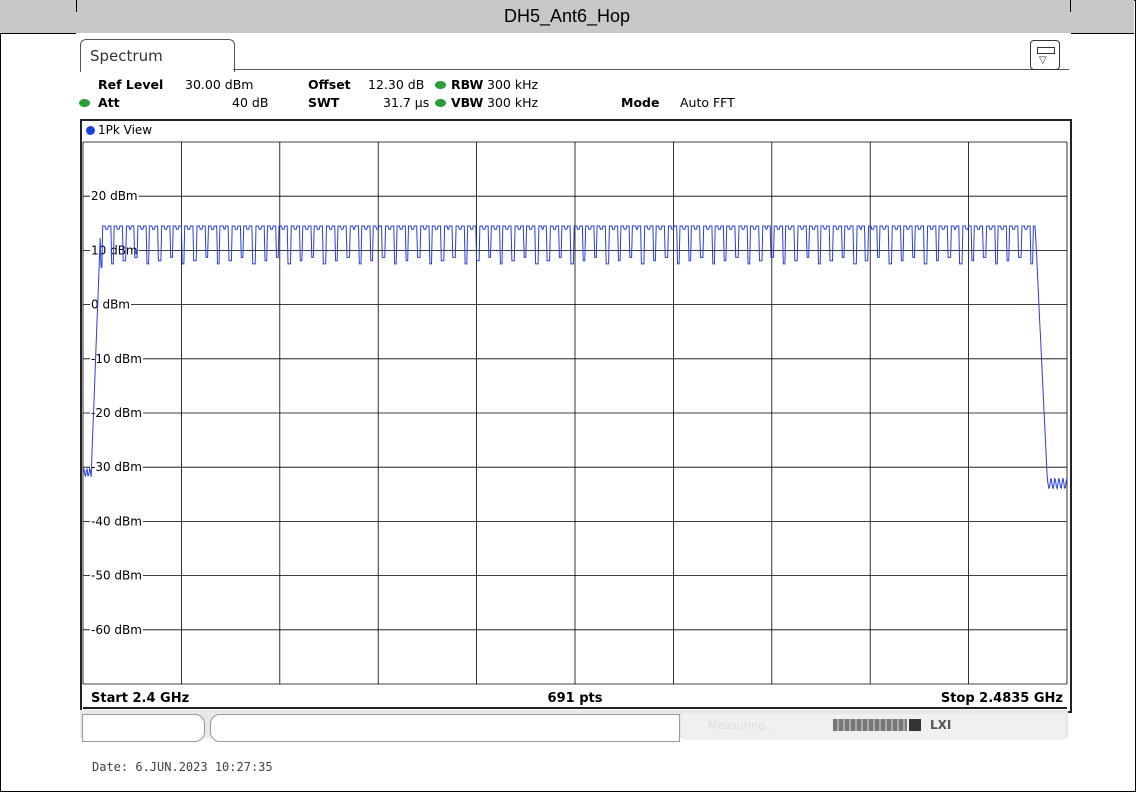 The image size is (1136, 792). I want to click on mode-label: Mode, so click(640, 102).